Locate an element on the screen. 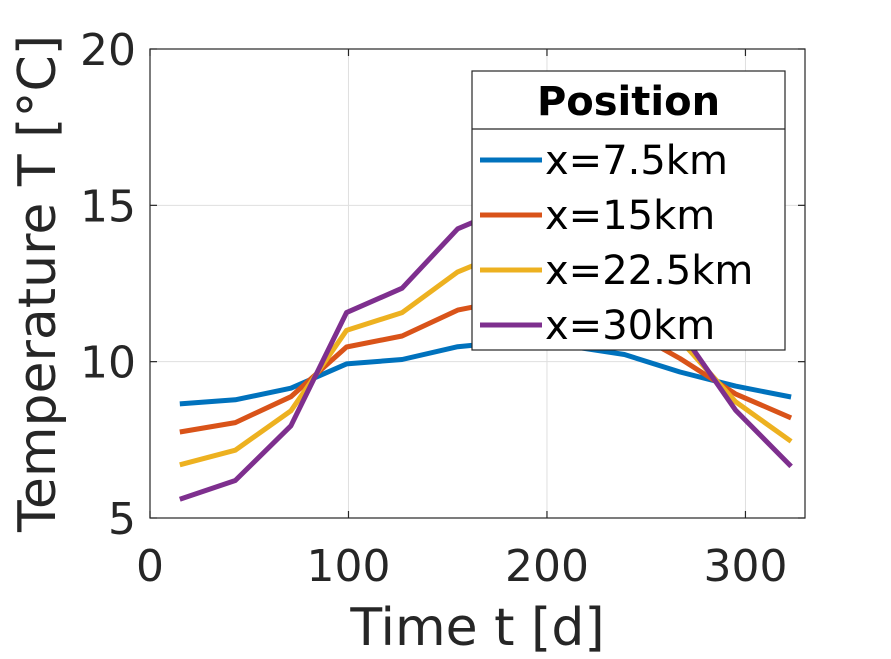  x-tick-label: 200 is located at coordinates (547, 566).